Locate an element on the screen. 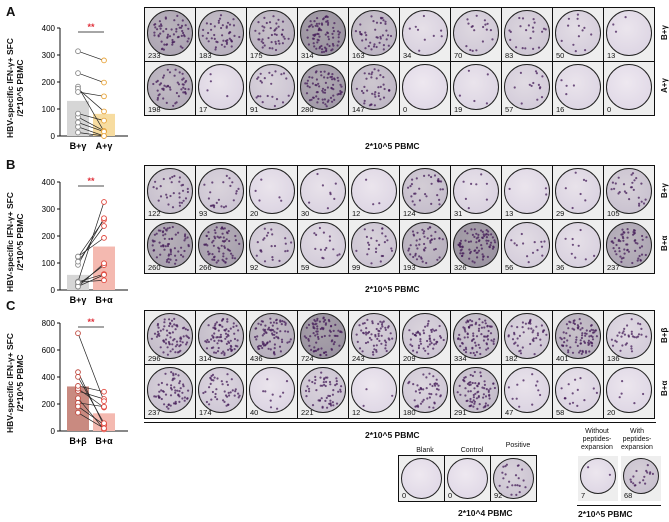 The image size is (669, 522). elispot-well: 92 is located at coordinates (513, 478).